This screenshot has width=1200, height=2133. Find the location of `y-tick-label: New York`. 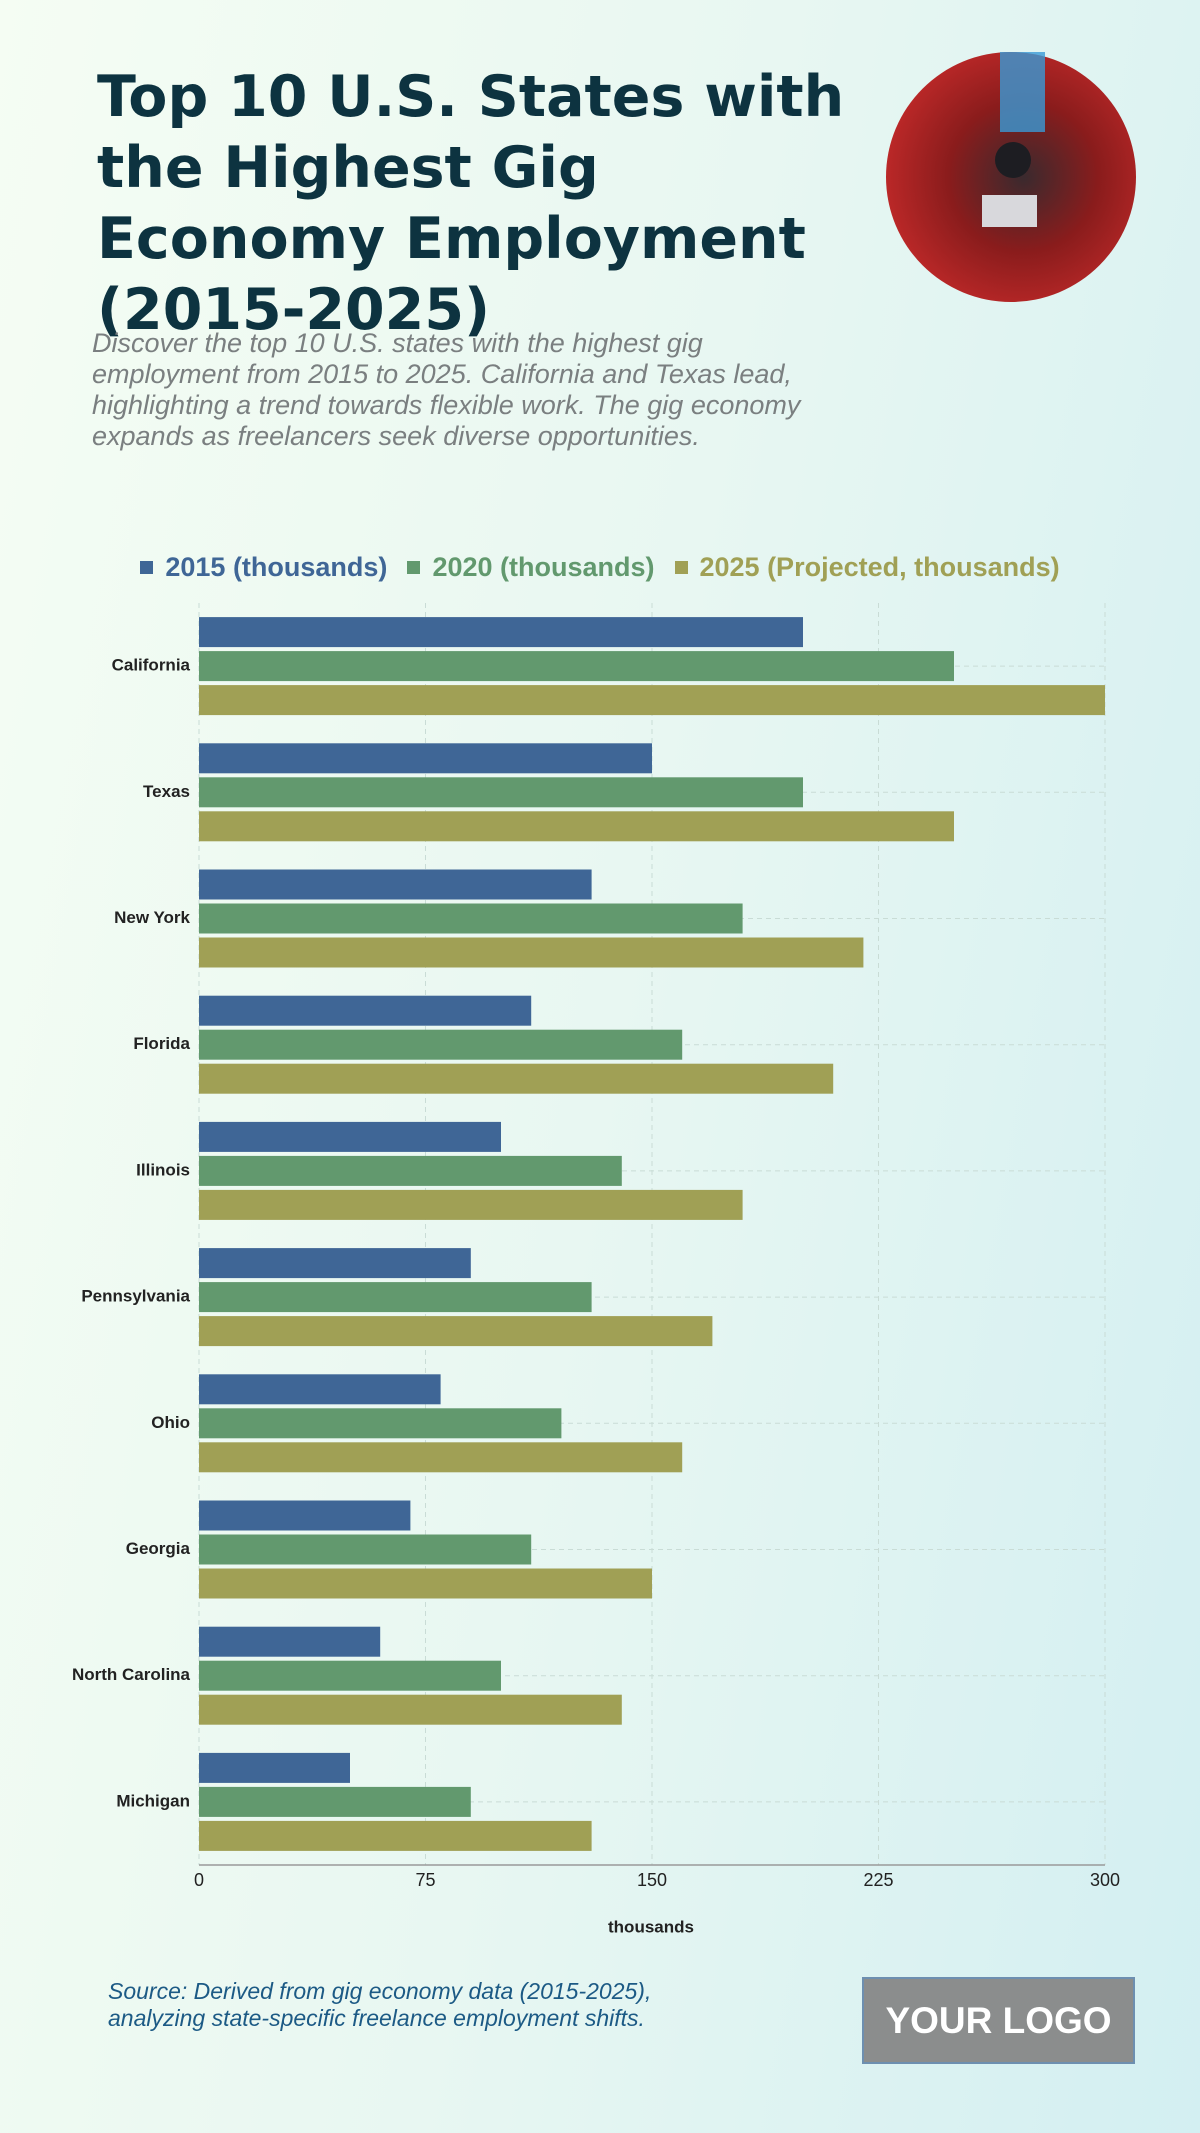

y-tick-label: New York is located at coordinates (152, 917).